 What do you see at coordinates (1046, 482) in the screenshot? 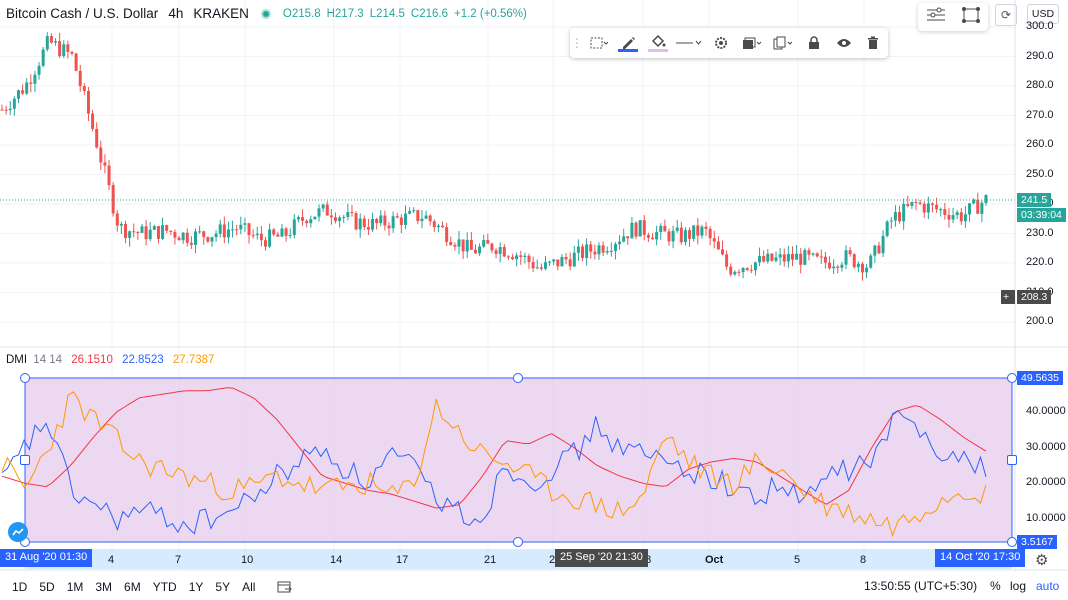
I see `dmi-tick-label: 20.0000` at bounding box center [1046, 482].